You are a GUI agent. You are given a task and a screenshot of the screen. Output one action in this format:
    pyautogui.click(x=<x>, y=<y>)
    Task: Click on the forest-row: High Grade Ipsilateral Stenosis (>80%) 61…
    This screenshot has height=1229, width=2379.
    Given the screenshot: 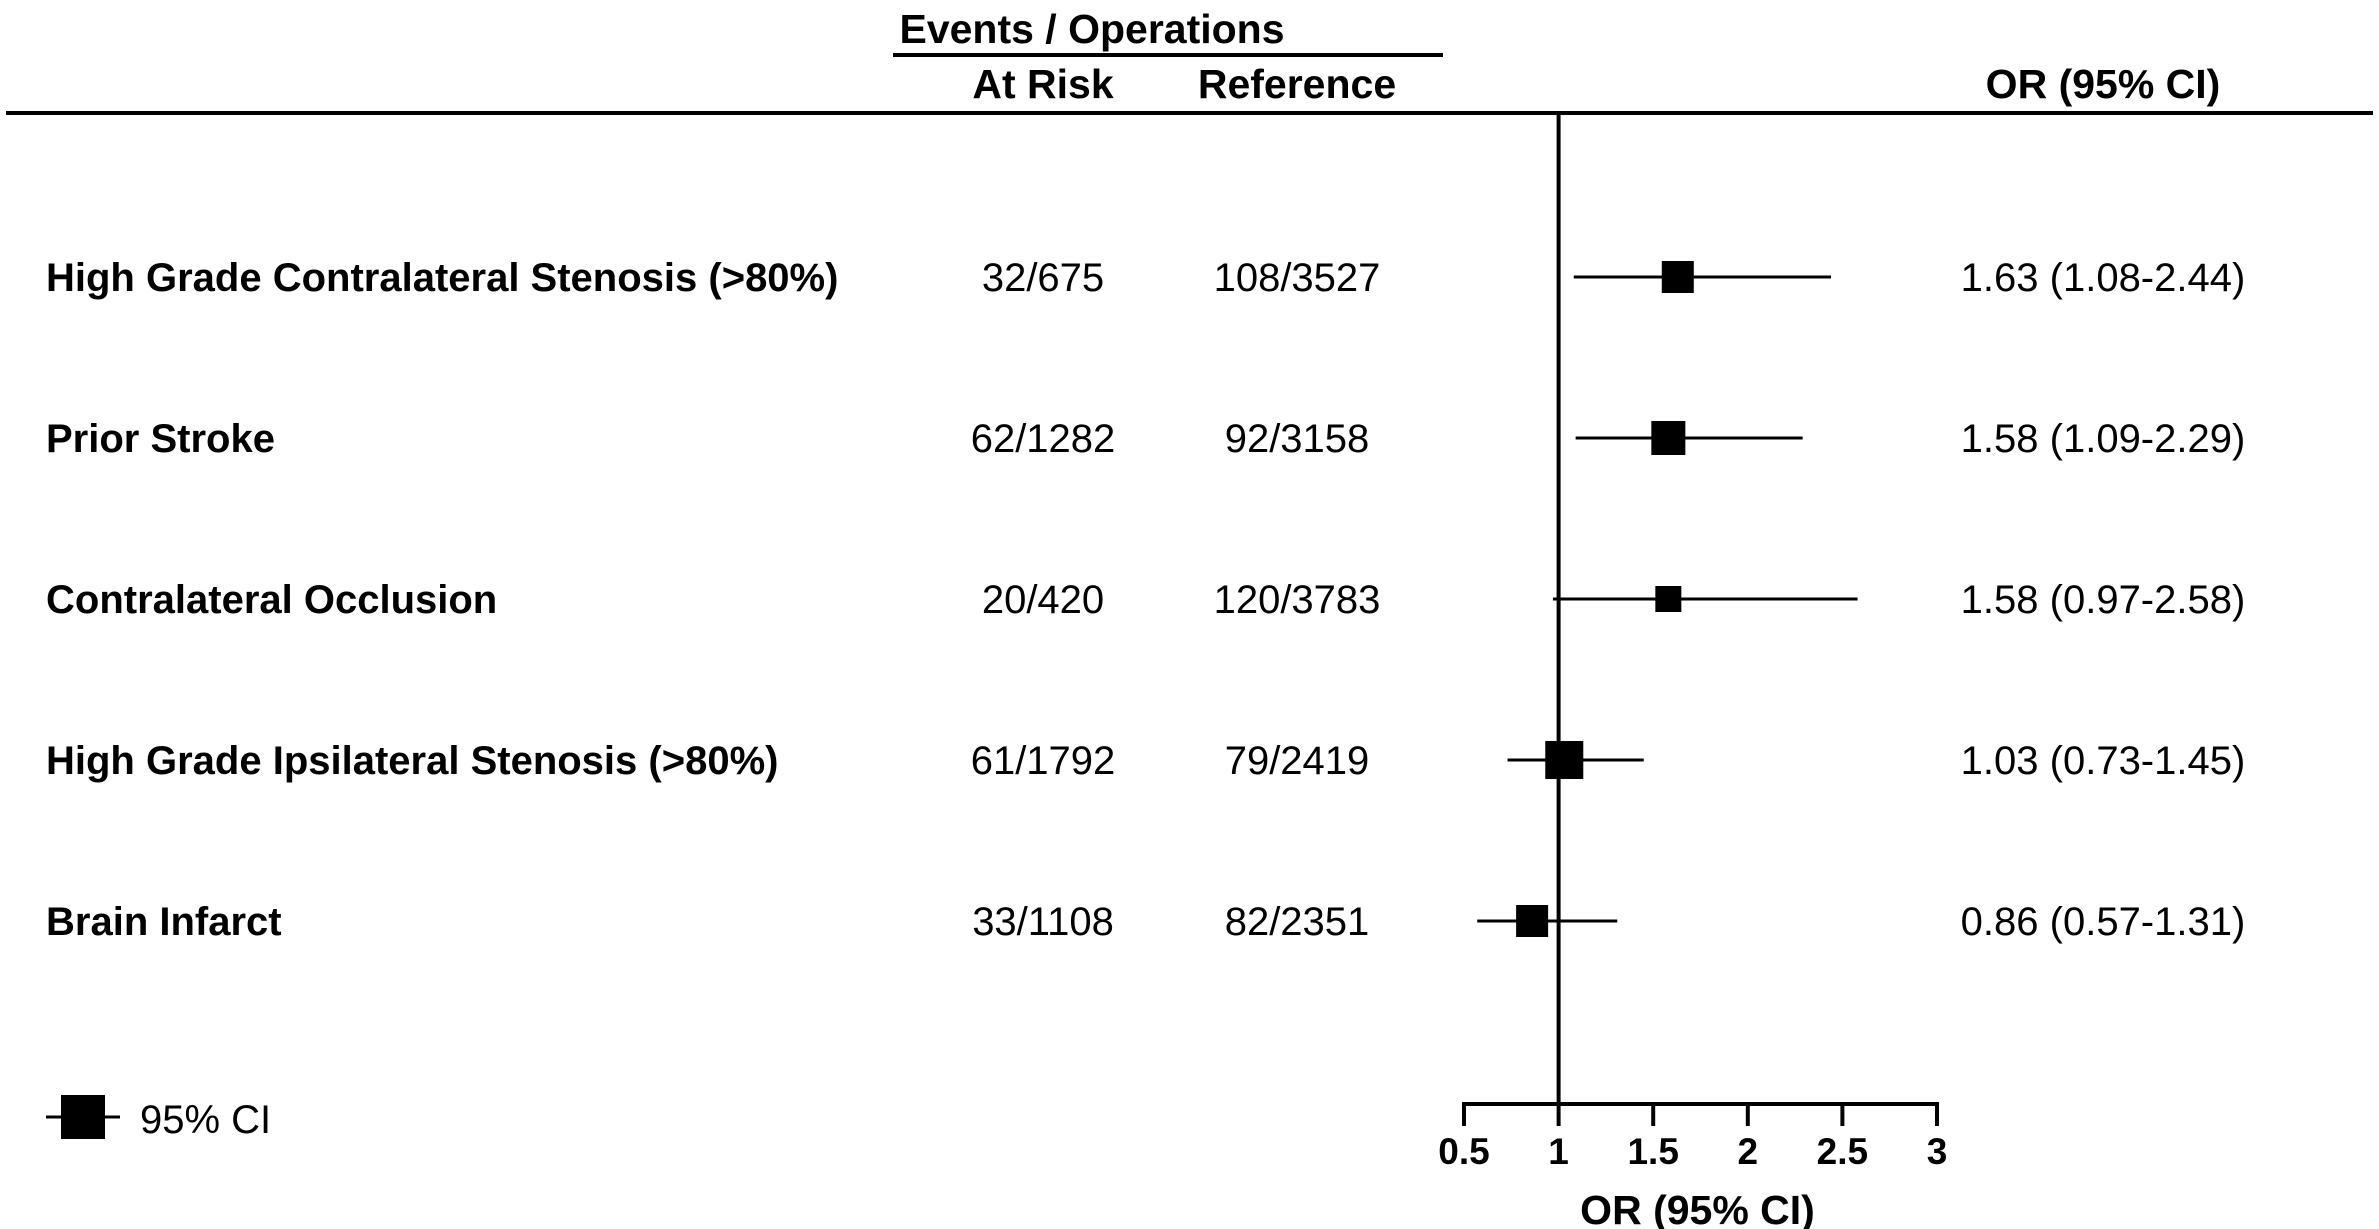 What is the action you would take?
    pyautogui.click(x=1145, y=761)
    